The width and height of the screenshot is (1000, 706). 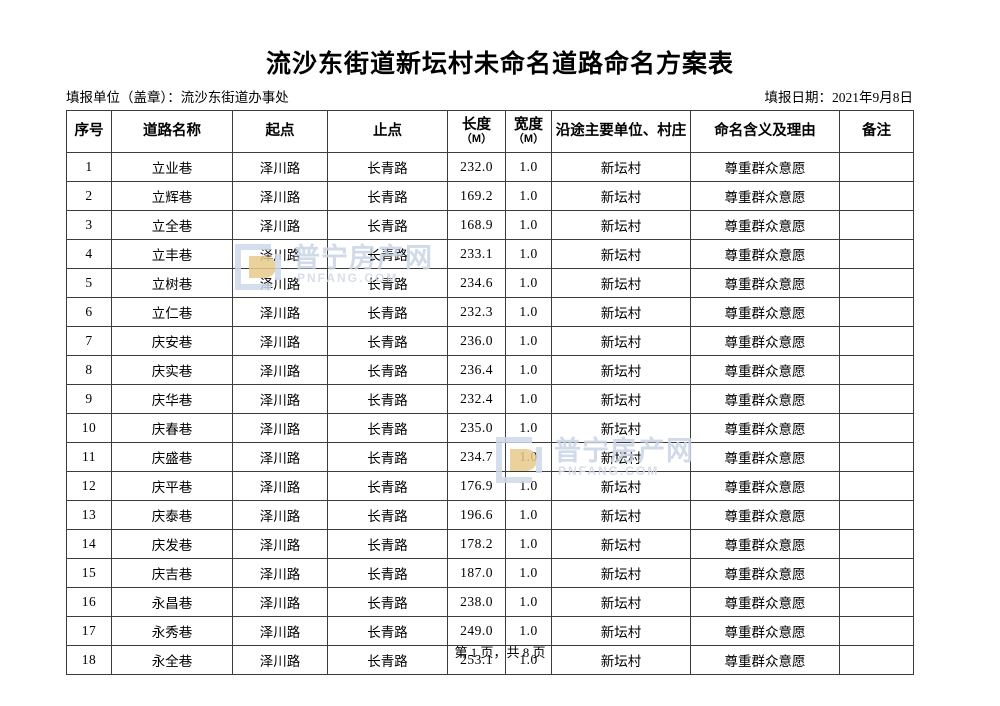 I want to click on cell-index: 16, so click(x=89, y=602).